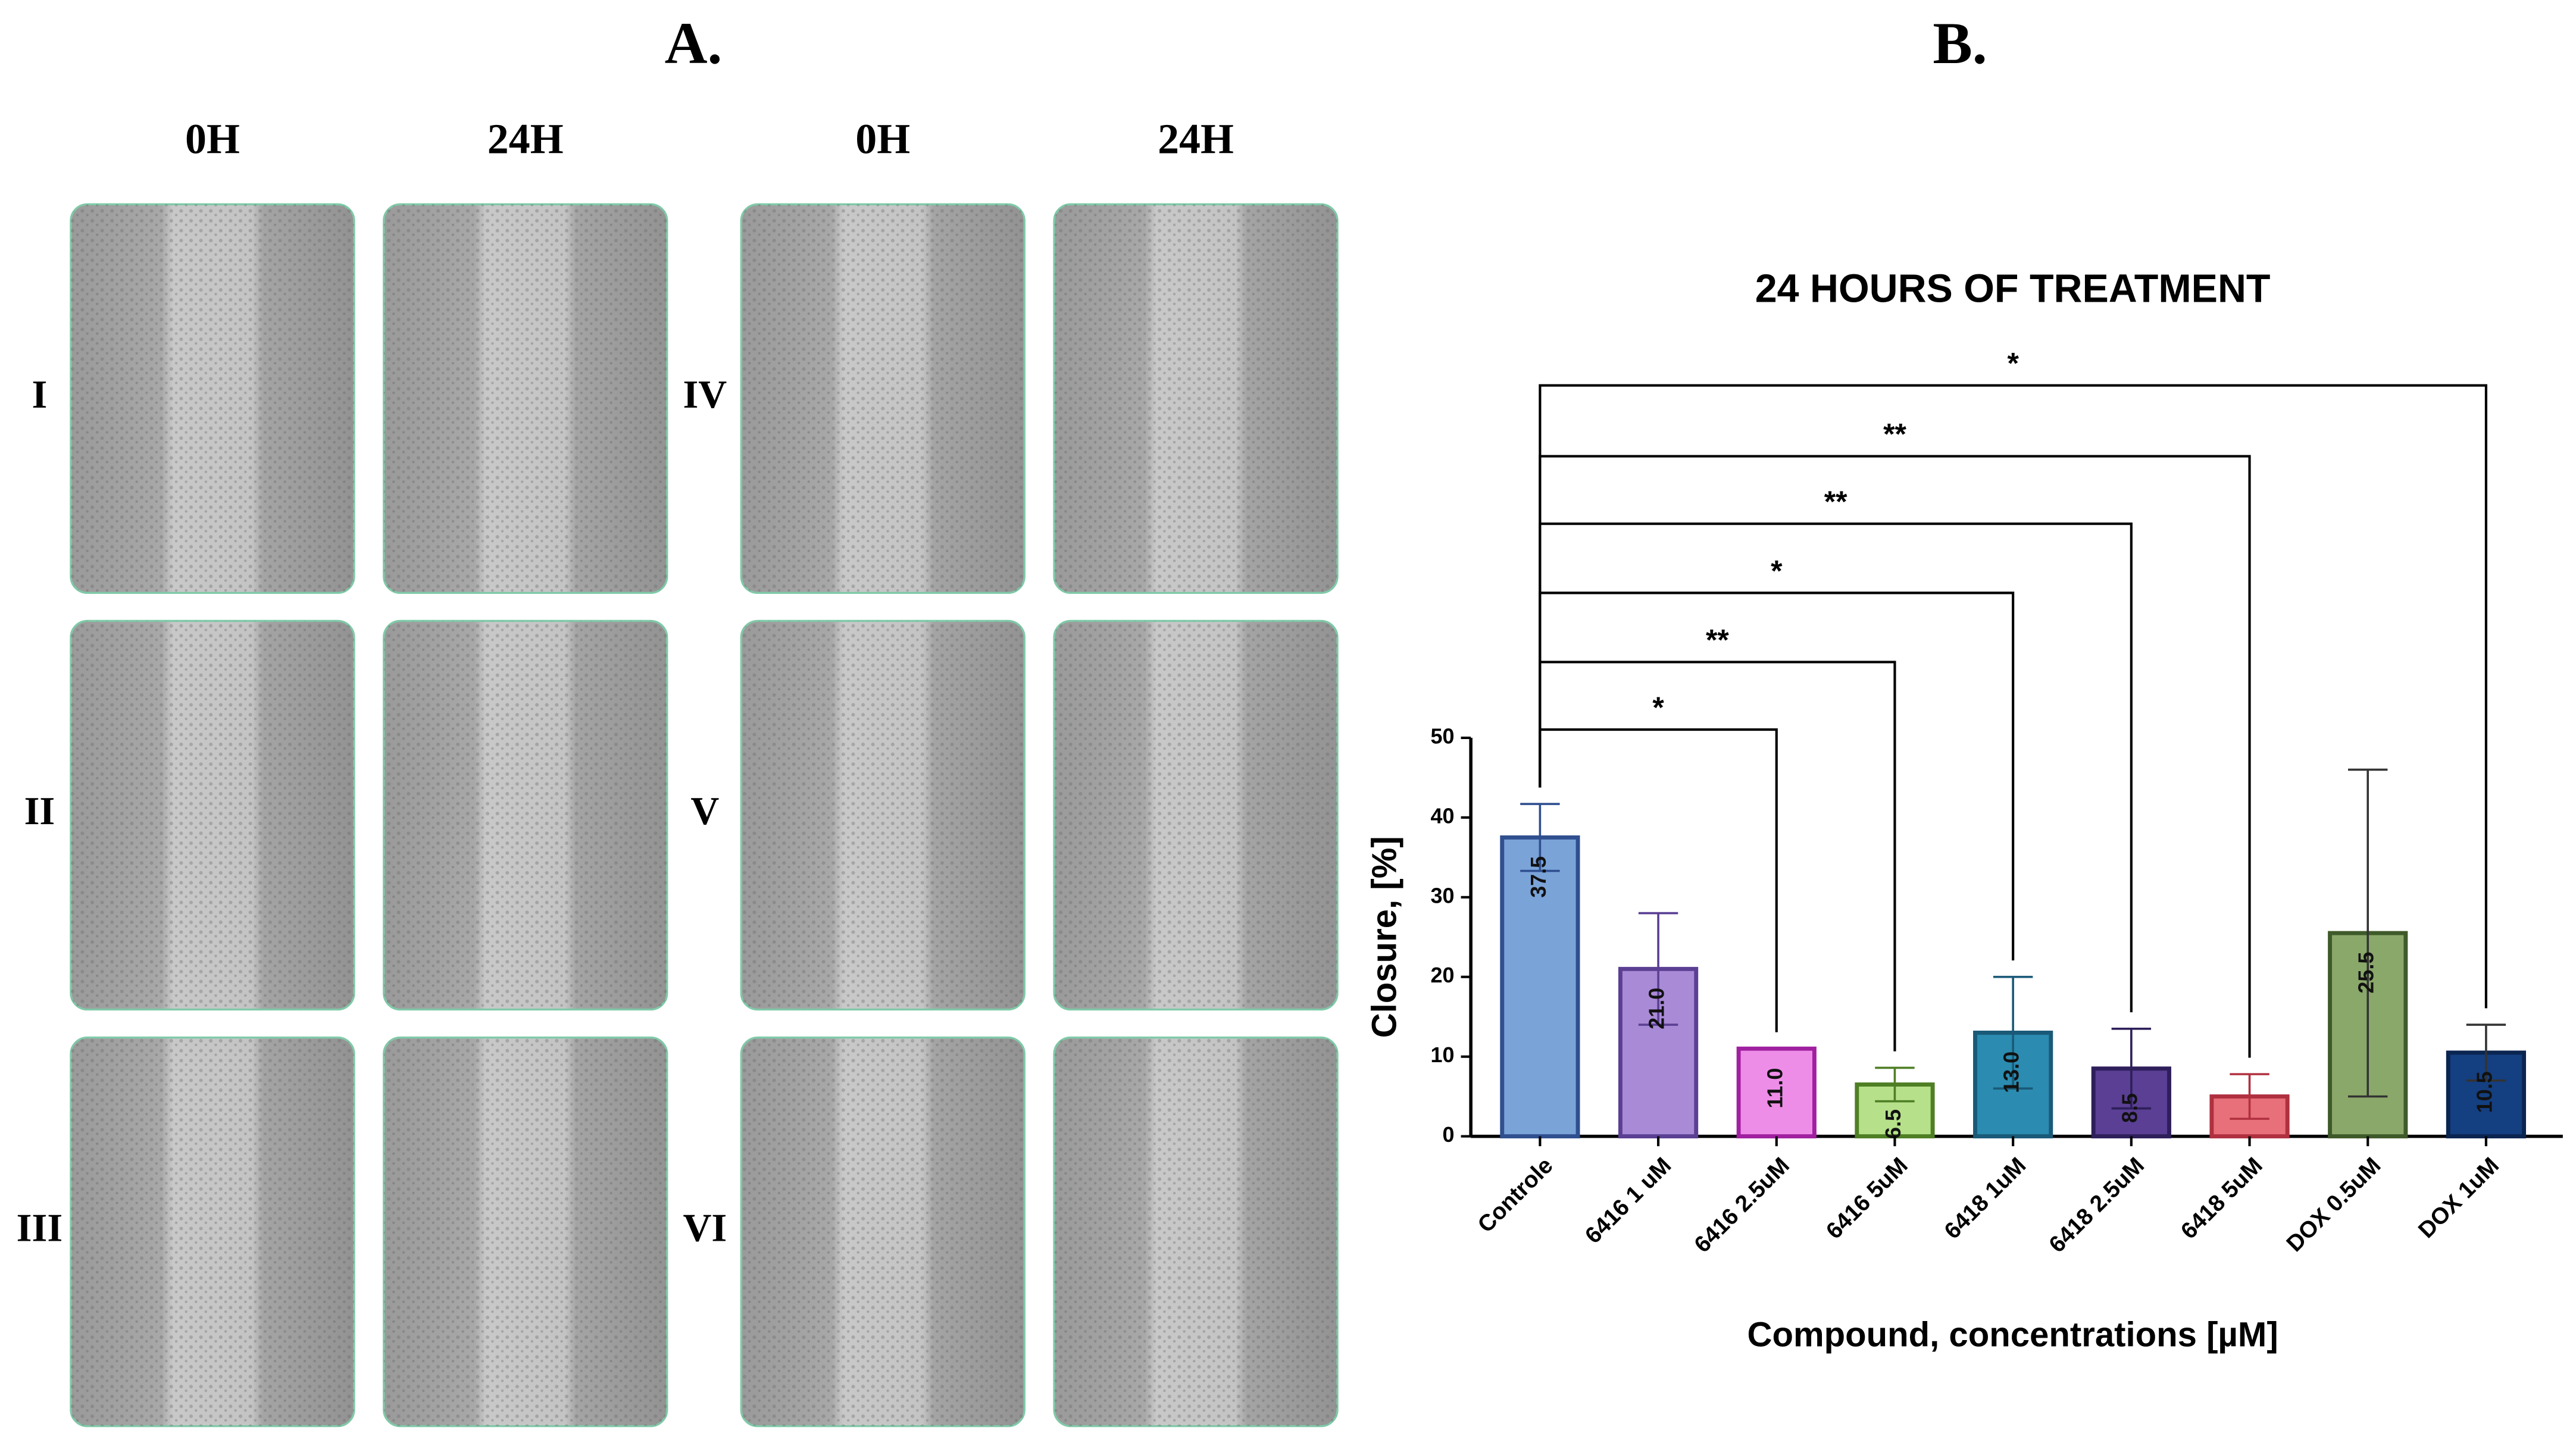 The height and width of the screenshot is (1446, 2576). I want to click on y-tick-label: 30, so click(1442, 895).